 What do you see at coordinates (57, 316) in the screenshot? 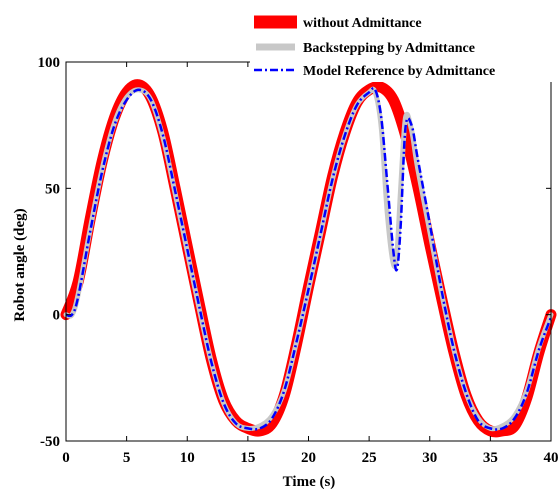
I see `y-tick-label: 0` at bounding box center [57, 316].